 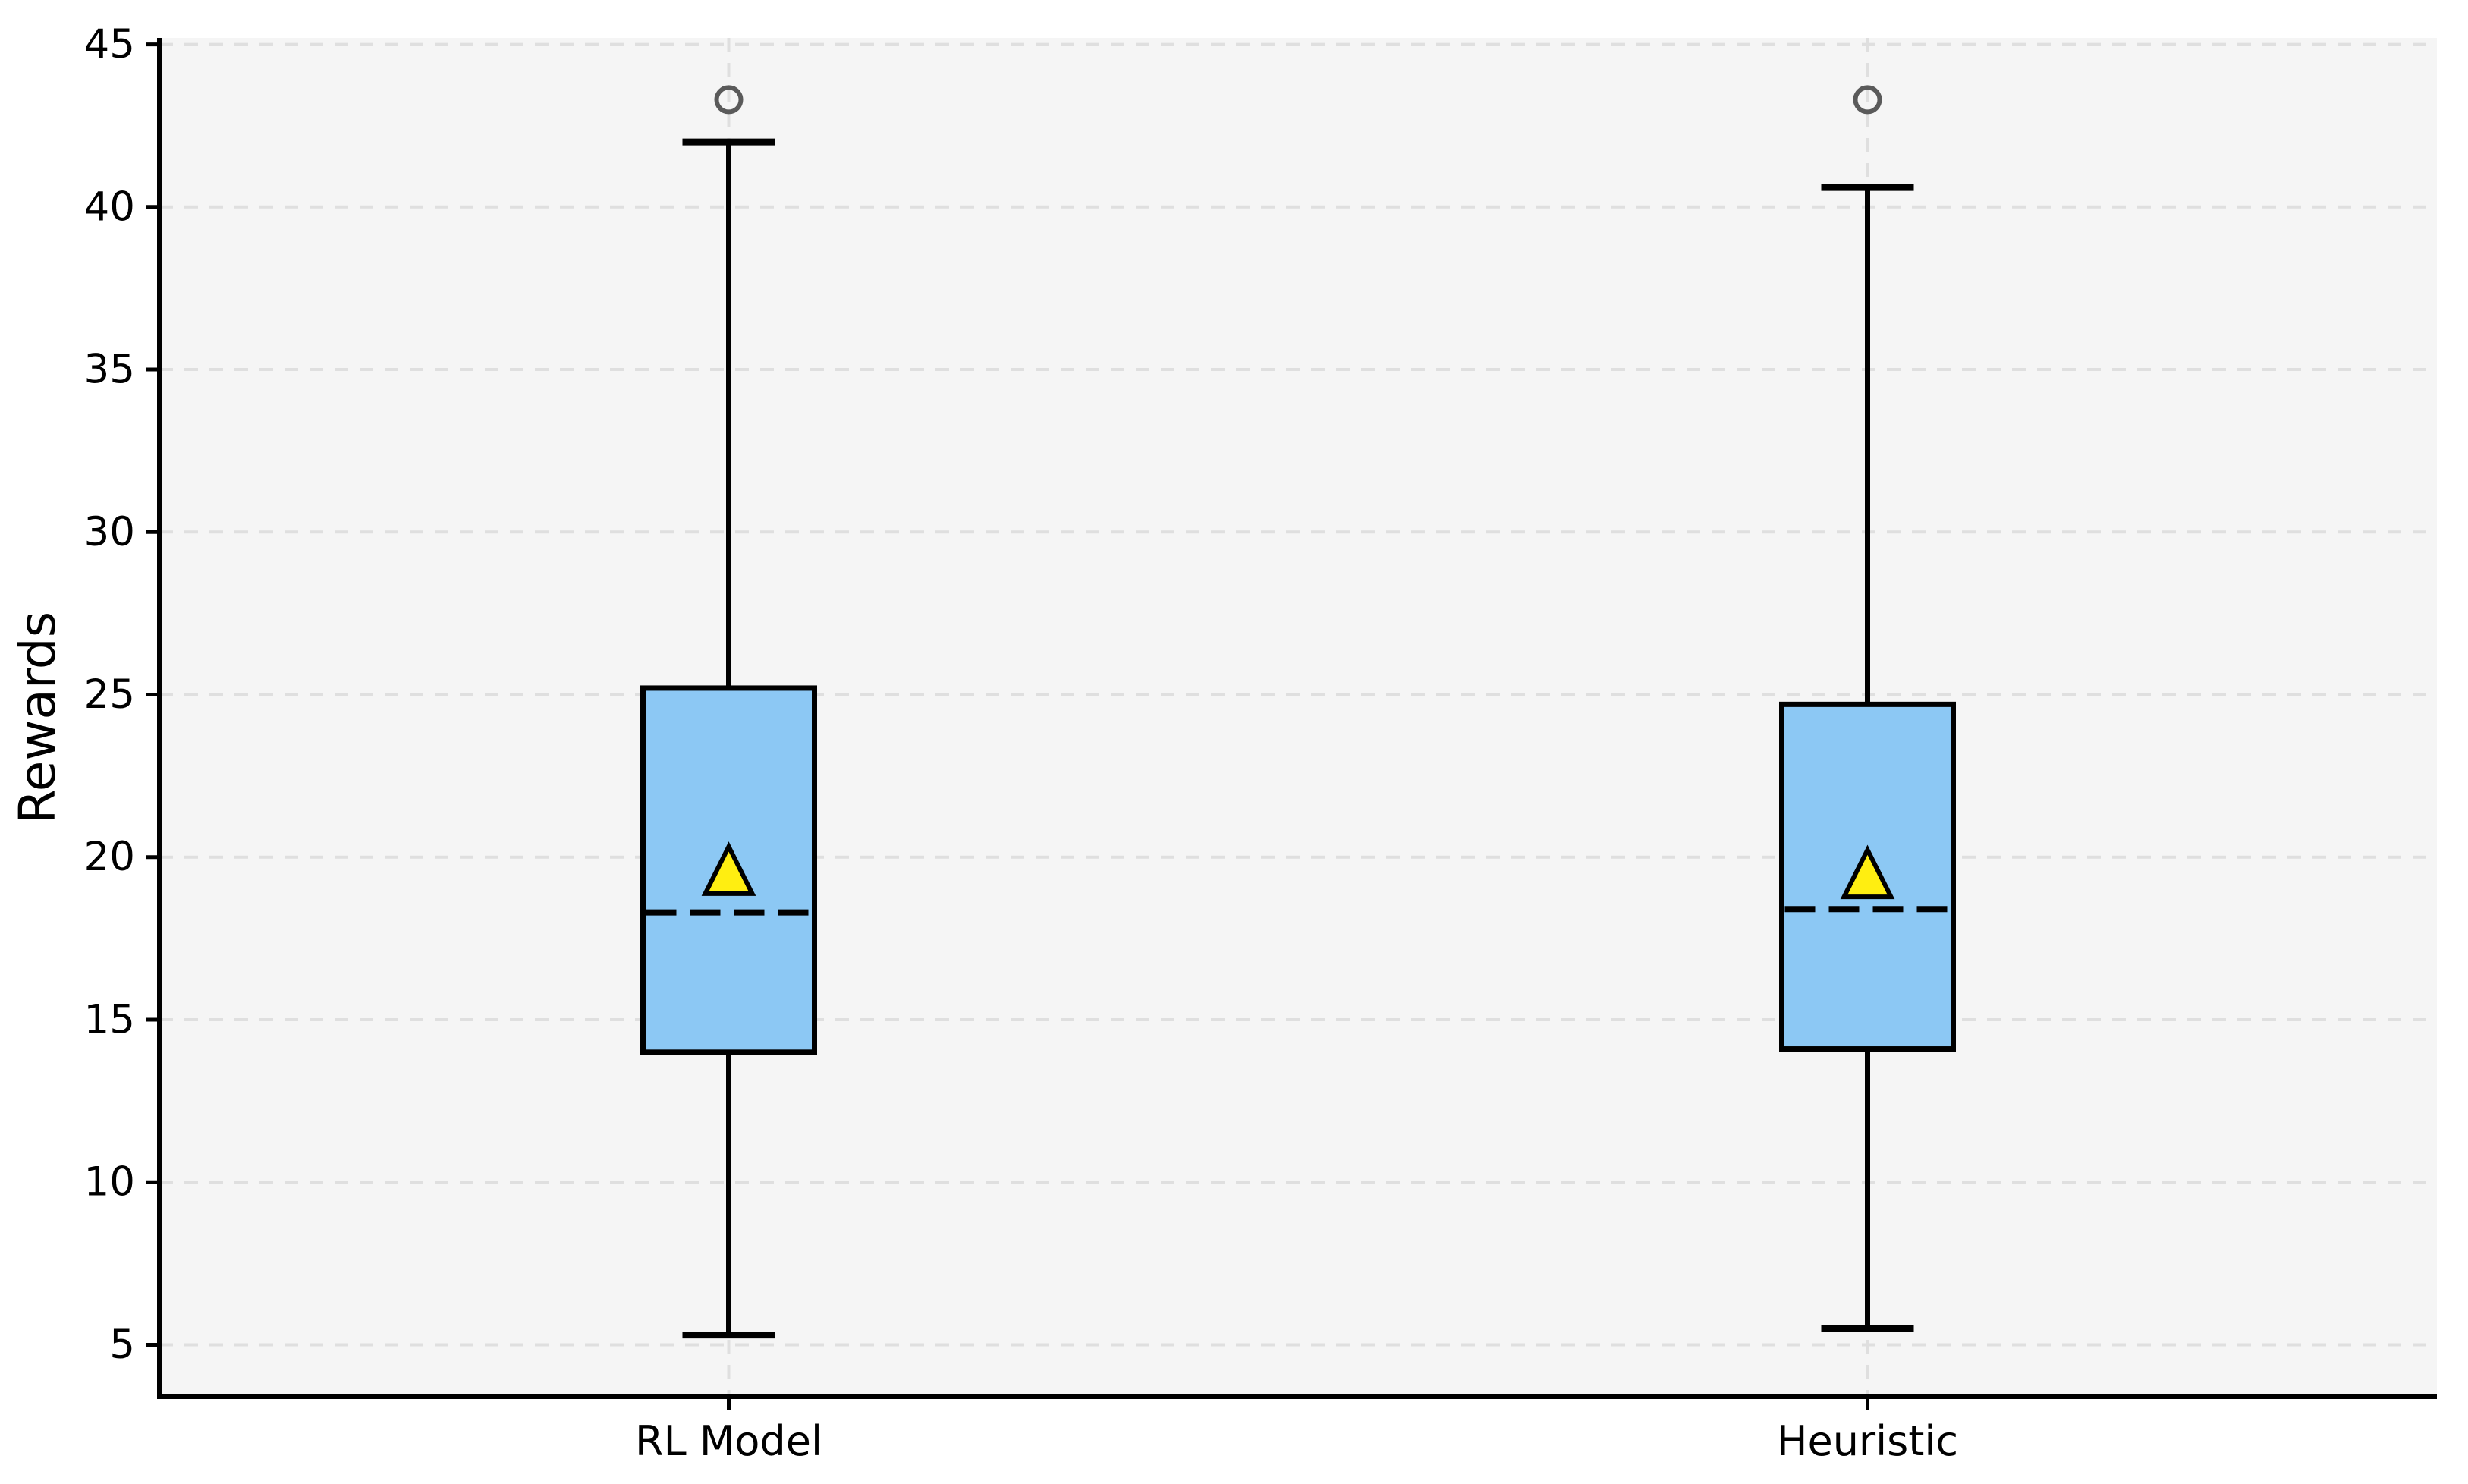 What do you see at coordinates (109, 532) in the screenshot?
I see `y-tick-label: 30` at bounding box center [109, 532].